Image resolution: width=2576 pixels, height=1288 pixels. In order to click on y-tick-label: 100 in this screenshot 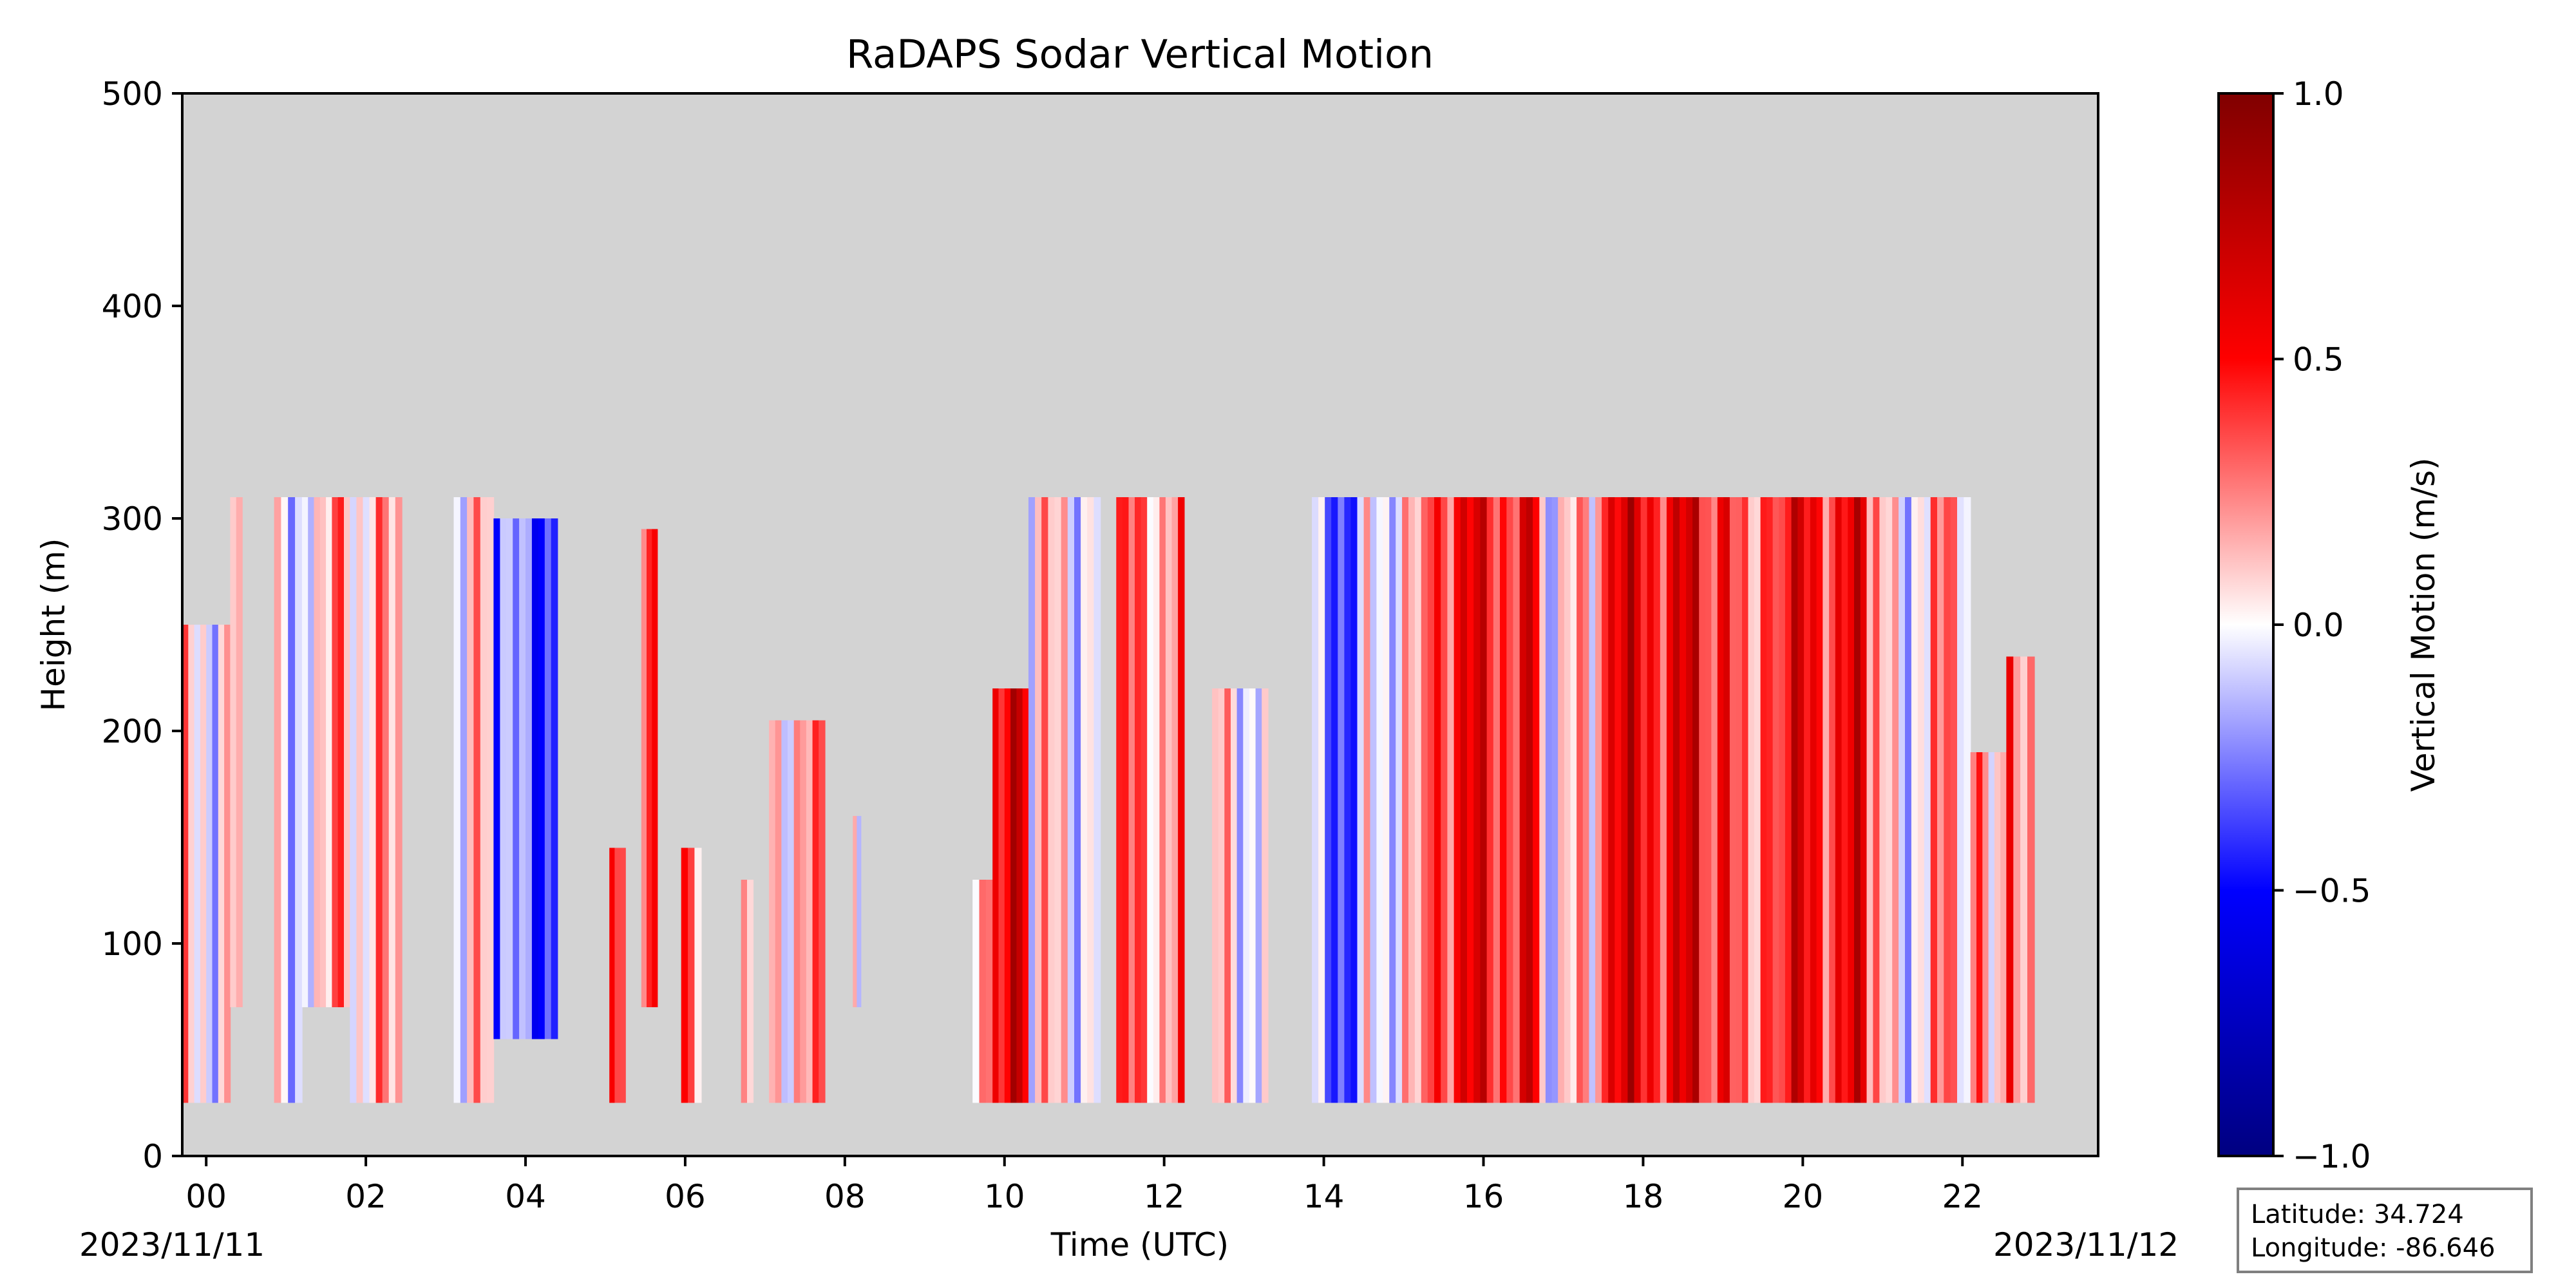, I will do `click(132, 944)`.